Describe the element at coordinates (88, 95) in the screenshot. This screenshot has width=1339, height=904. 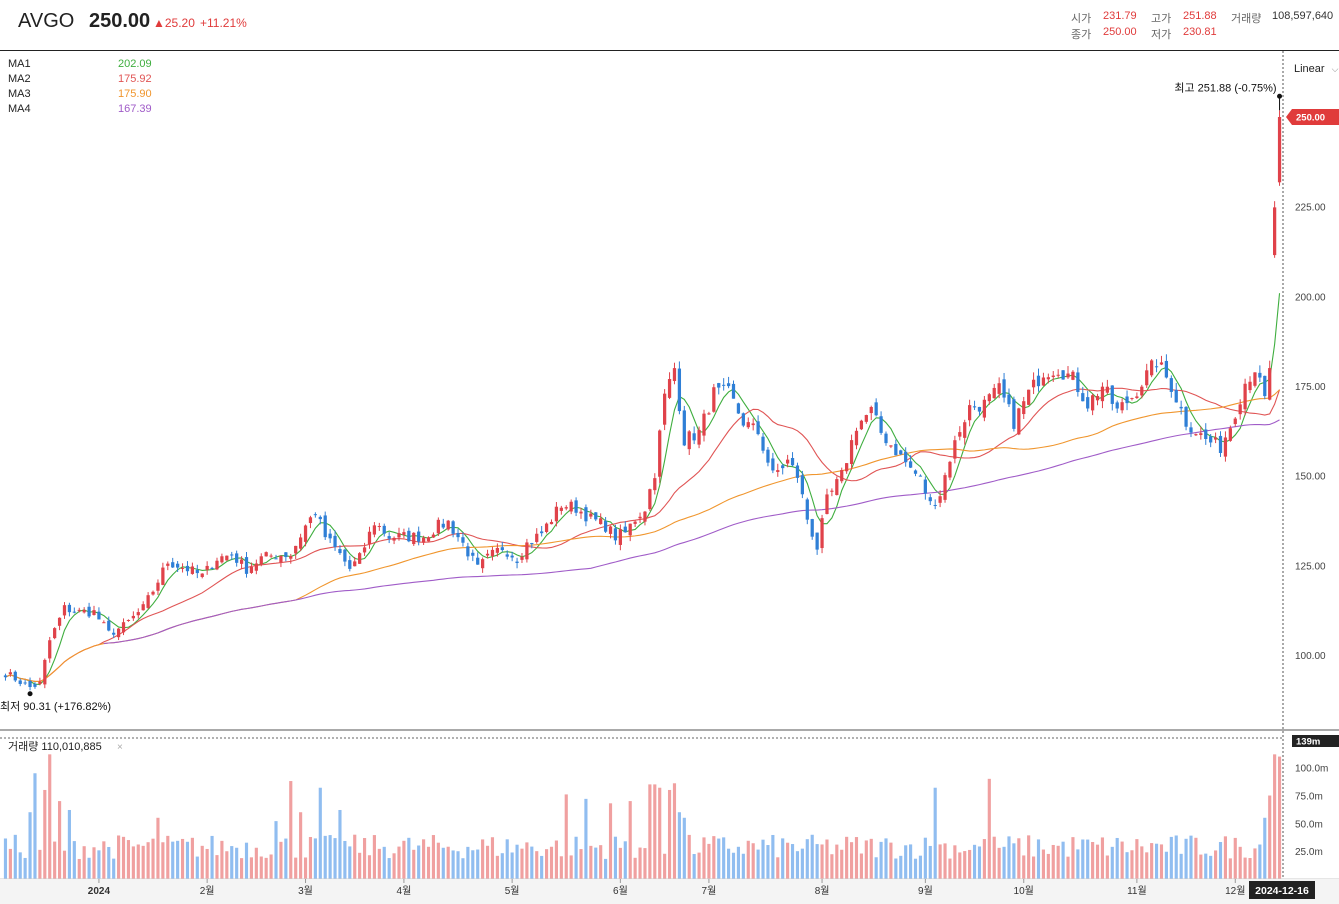
I see `ma-legend-item: MA3 175.90` at that location.